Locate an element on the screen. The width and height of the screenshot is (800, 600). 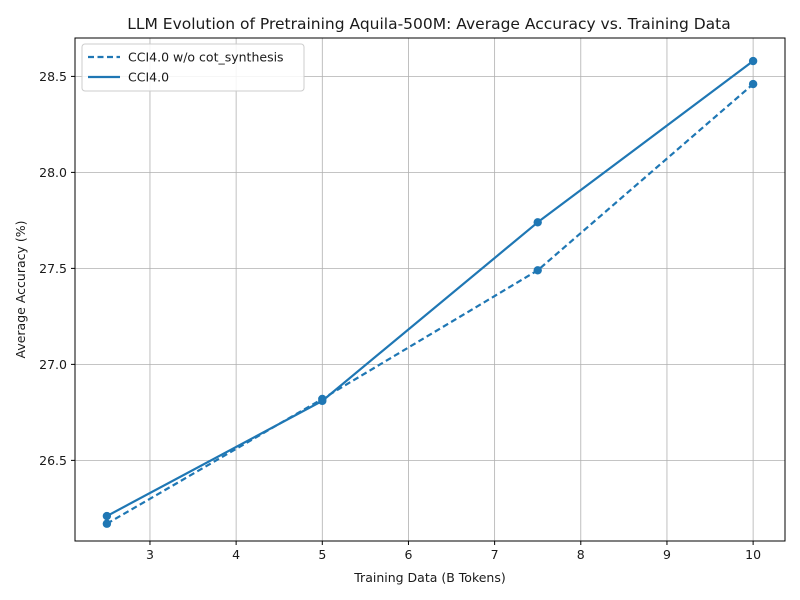
x-tick-label: 5 is located at coordinates (322, 554).